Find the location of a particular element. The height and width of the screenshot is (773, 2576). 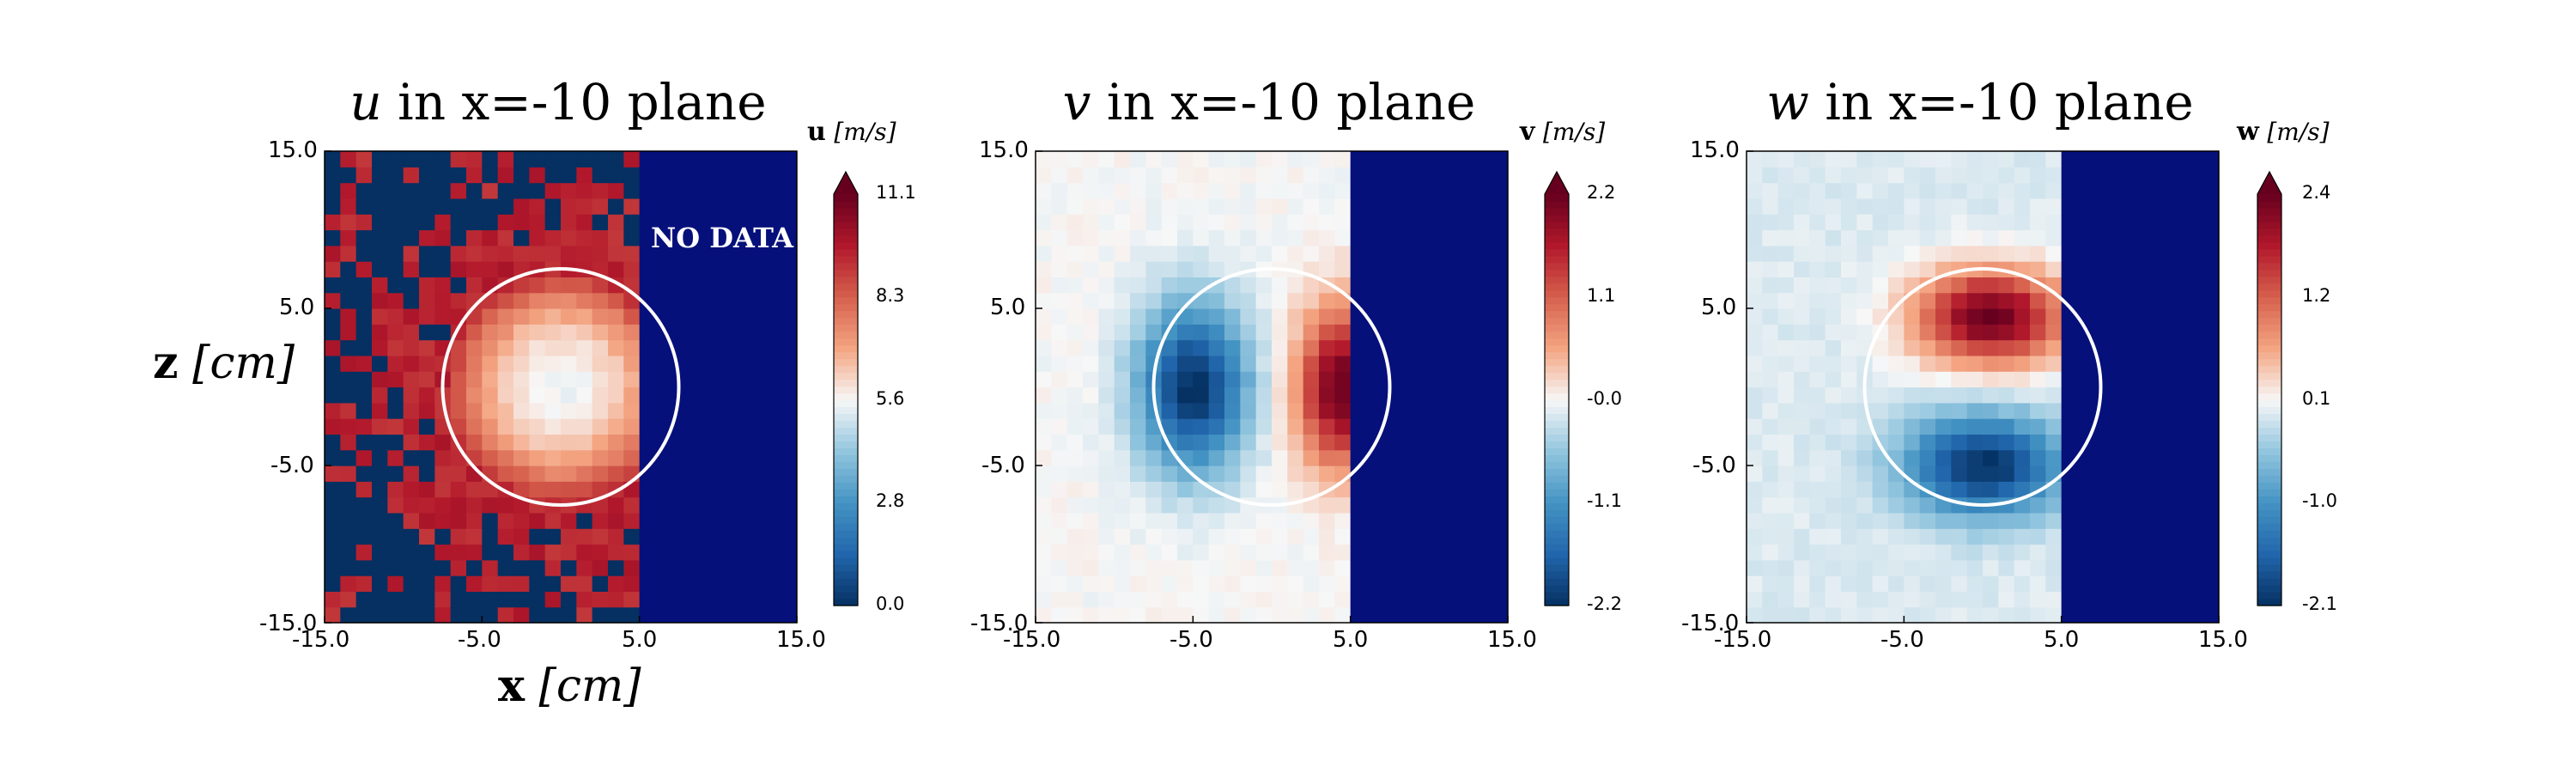

colorbar-tick: 8.3 is located at coordinates (890, 295).